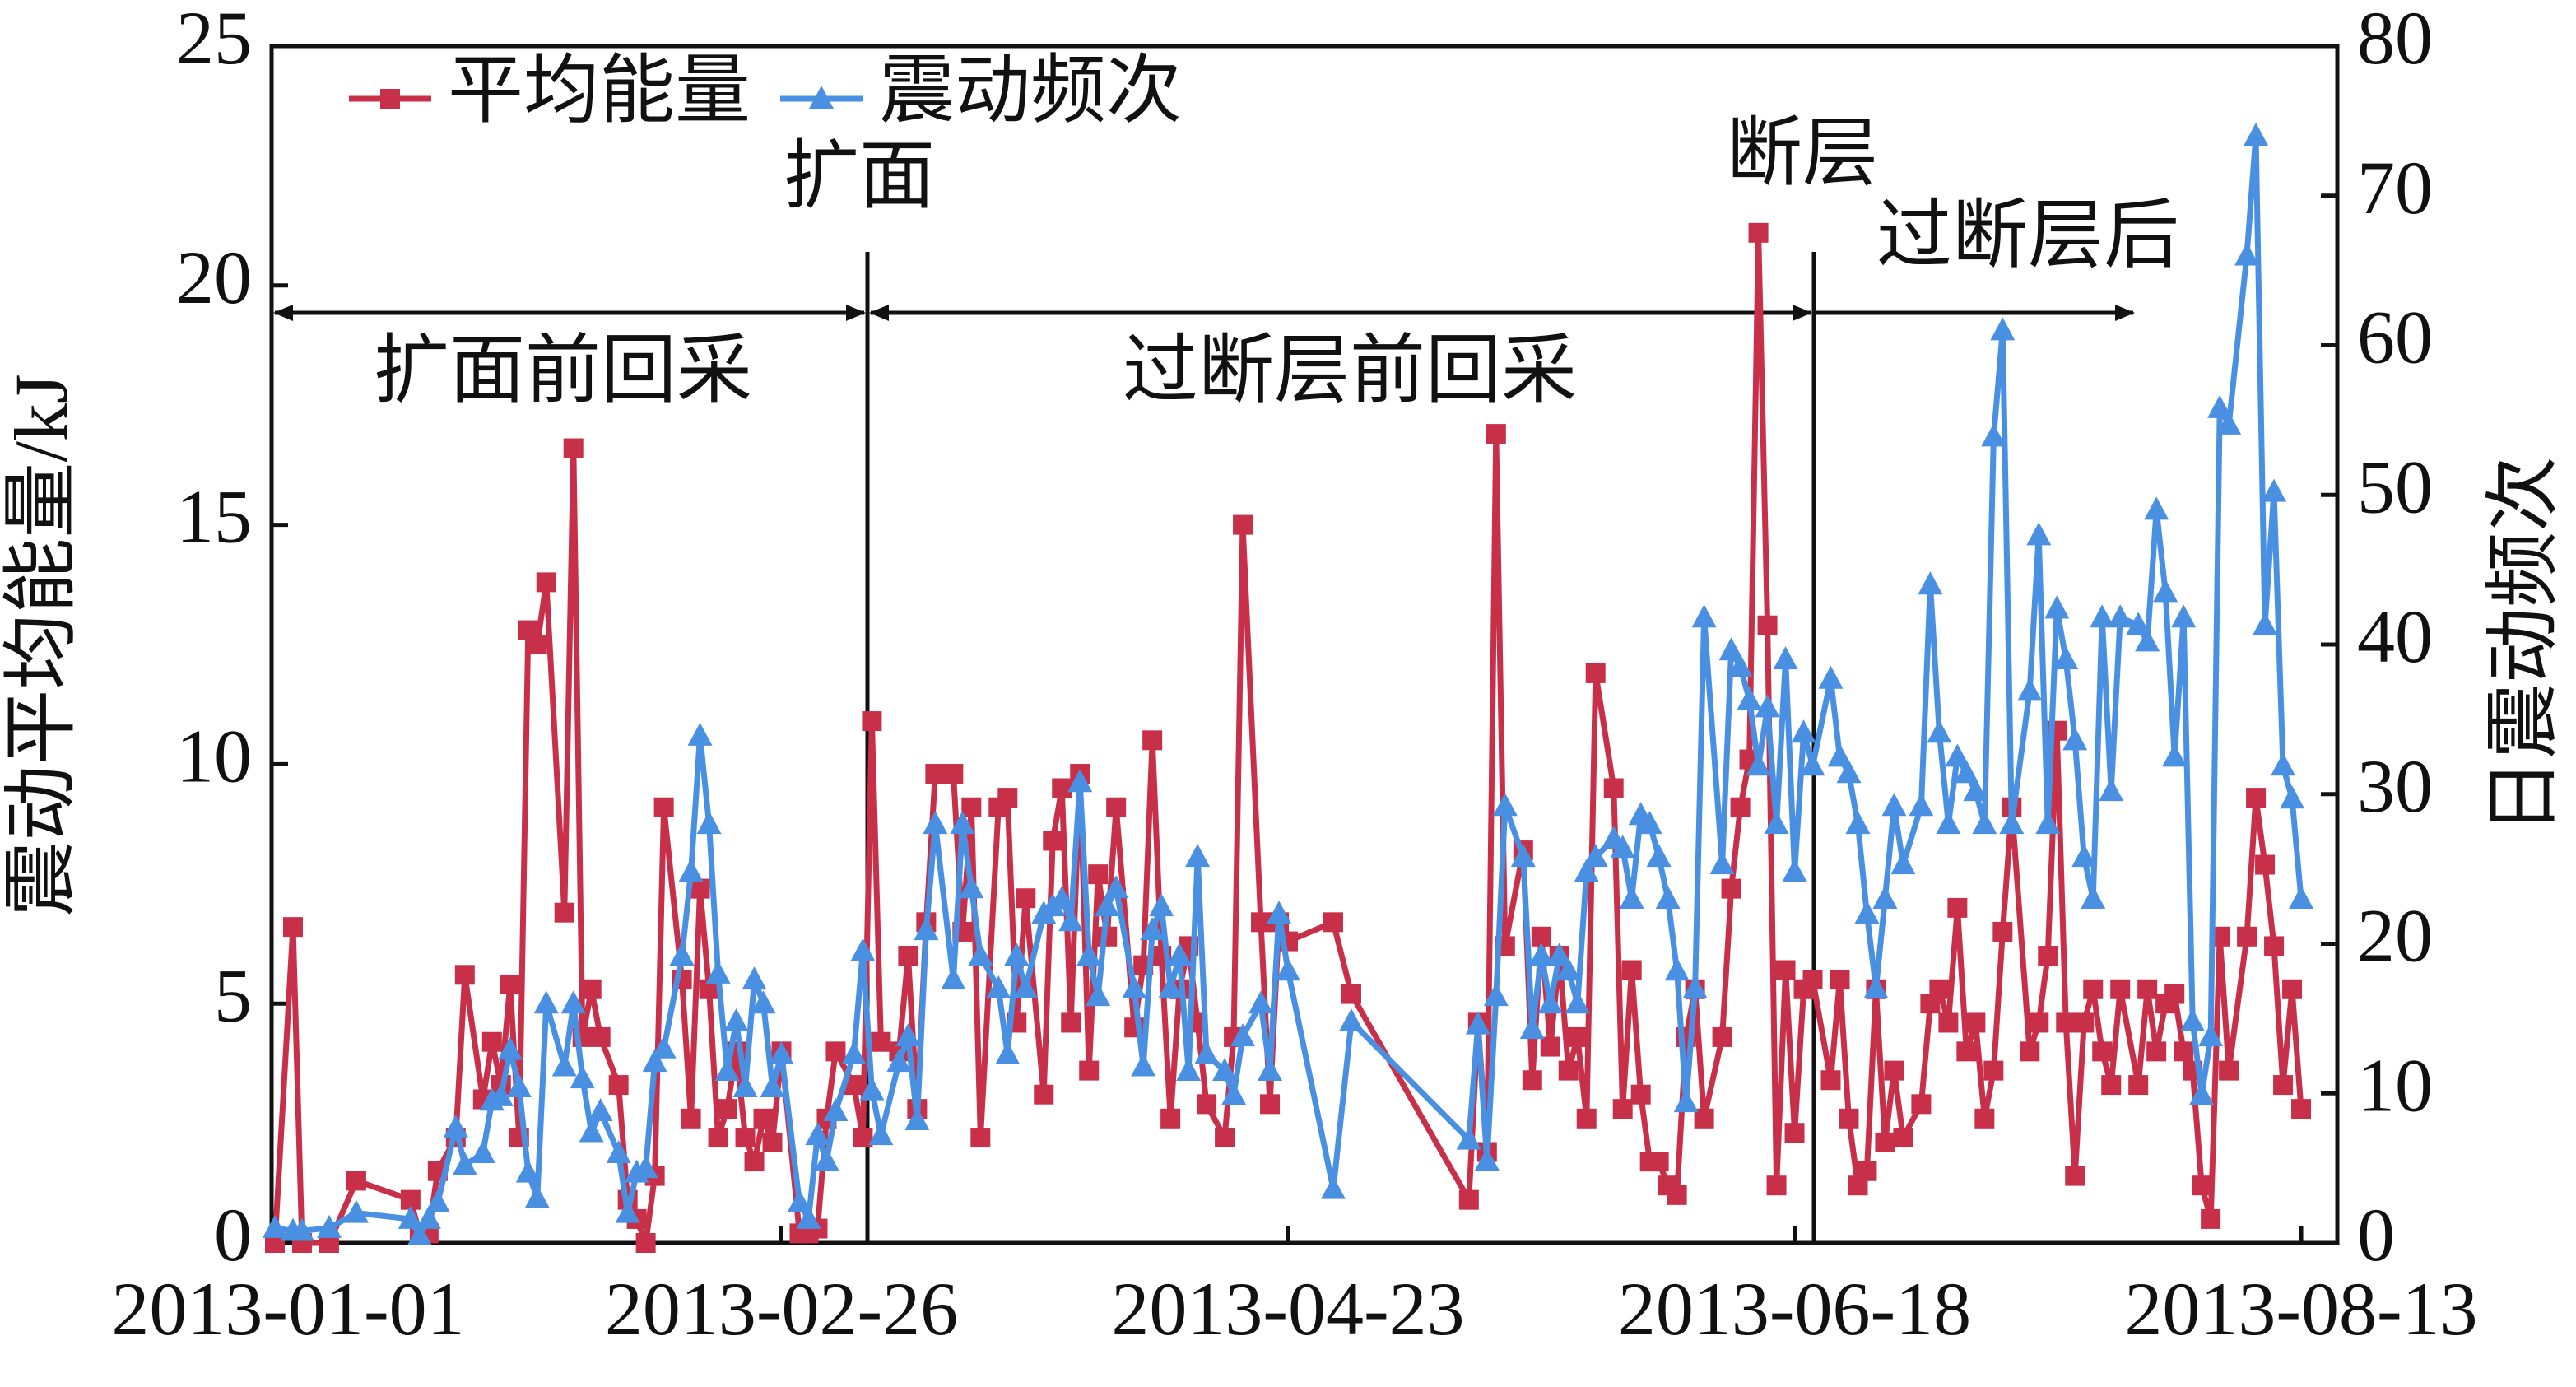 Image resolution: width=2576 pixels, height=1387 pixels. I want to click on x-tick-label: 2013-02-26, so click(781, 1309).